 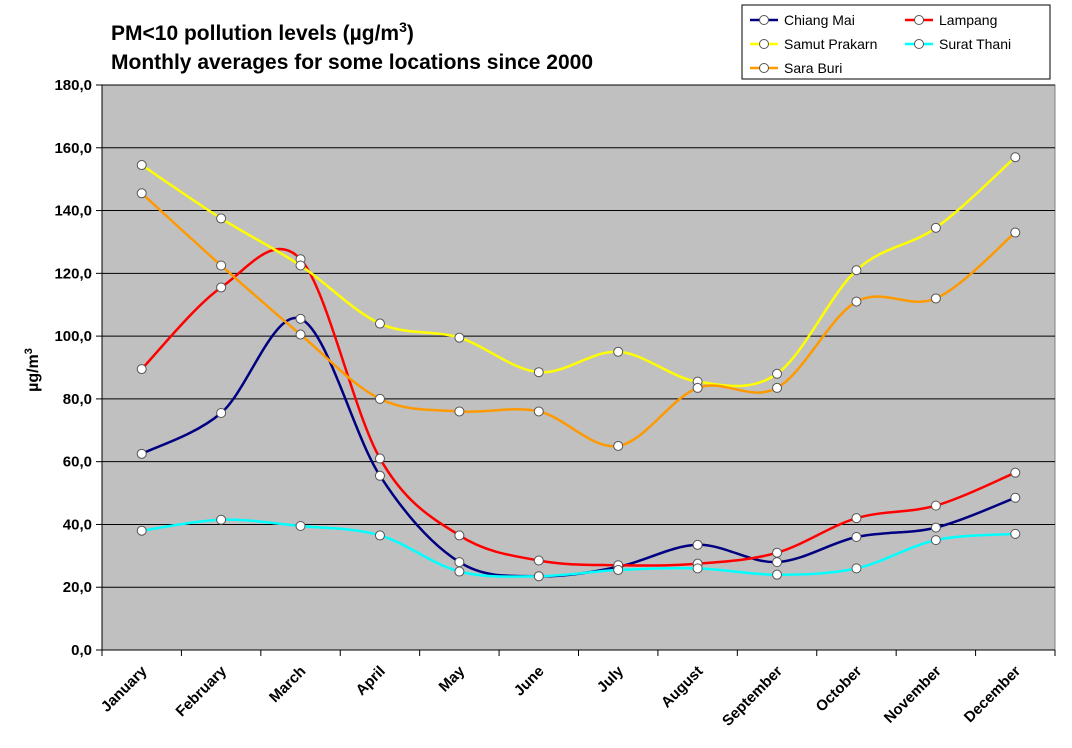 What do you see at coordinates (919, 44) in the screenshot?
I see `legend-marker-surat-thani` at bounding box center [919, 44].